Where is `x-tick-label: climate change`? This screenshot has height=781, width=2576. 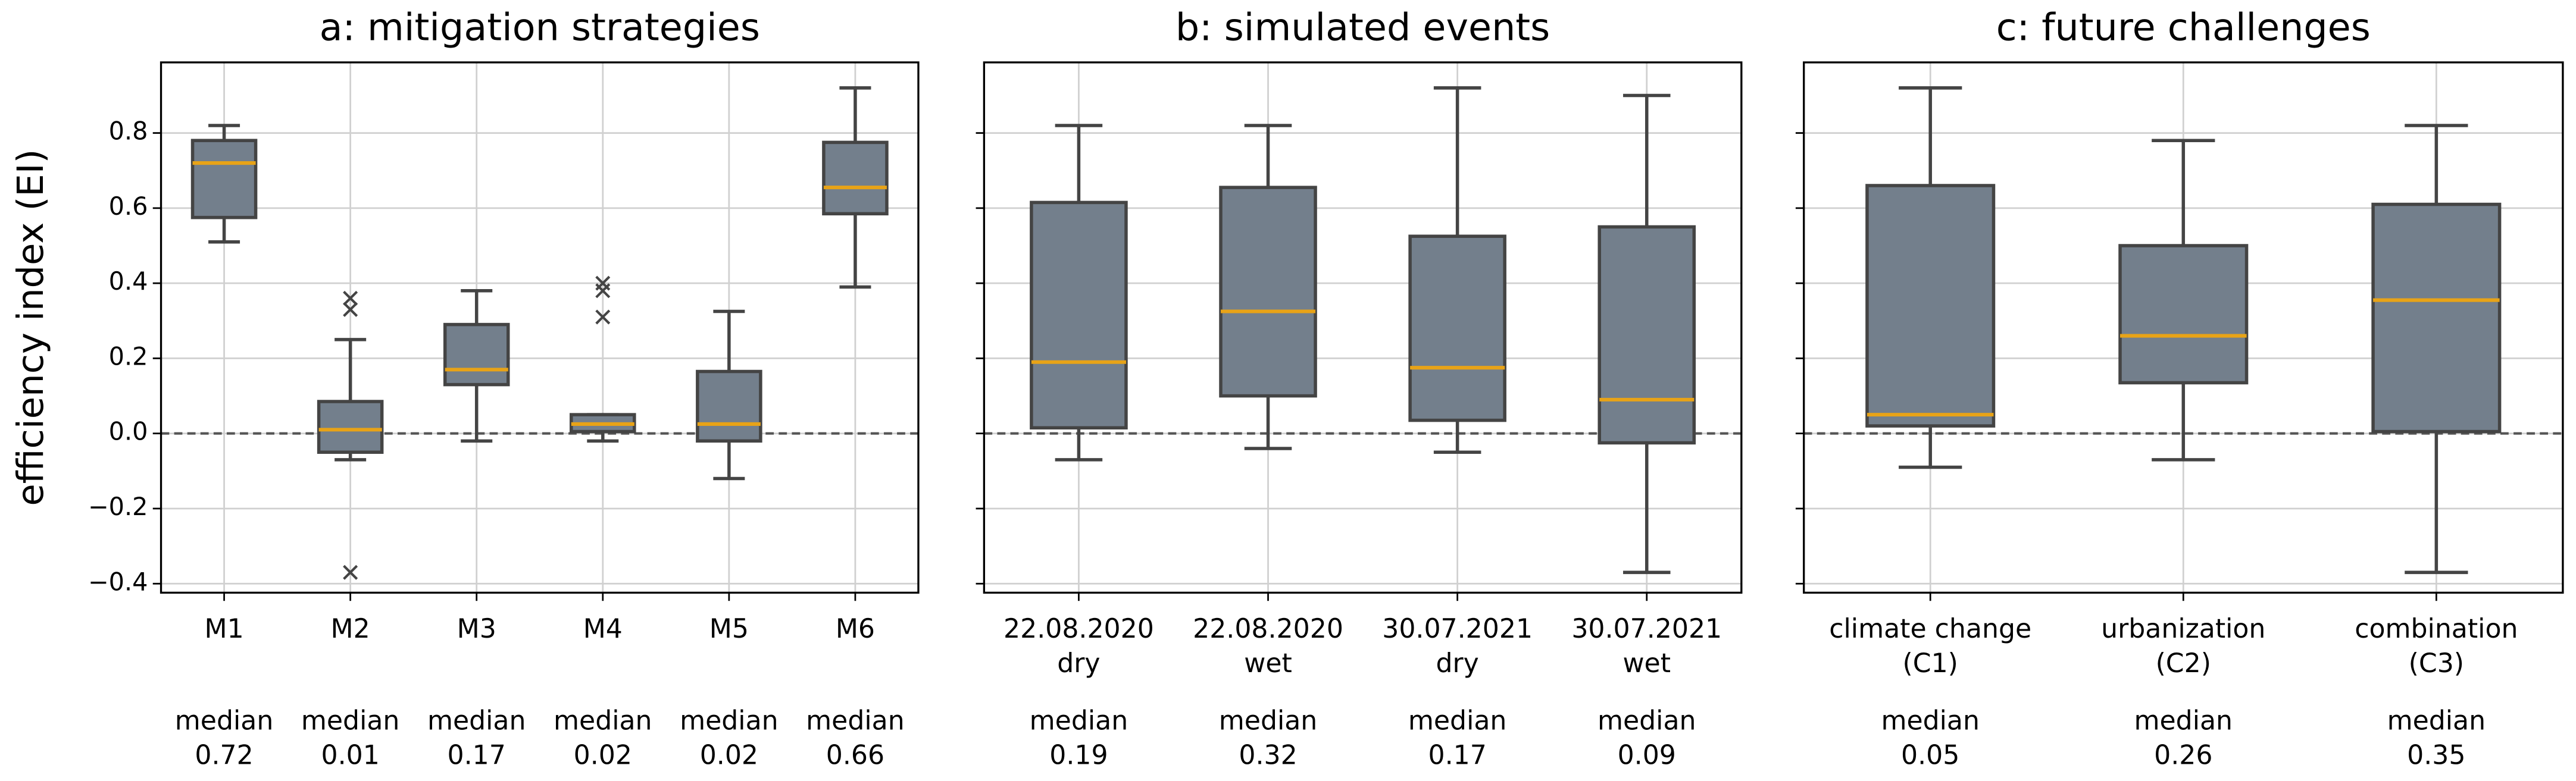 x-tick-label: climate change is located at coordinates (1930, 629).